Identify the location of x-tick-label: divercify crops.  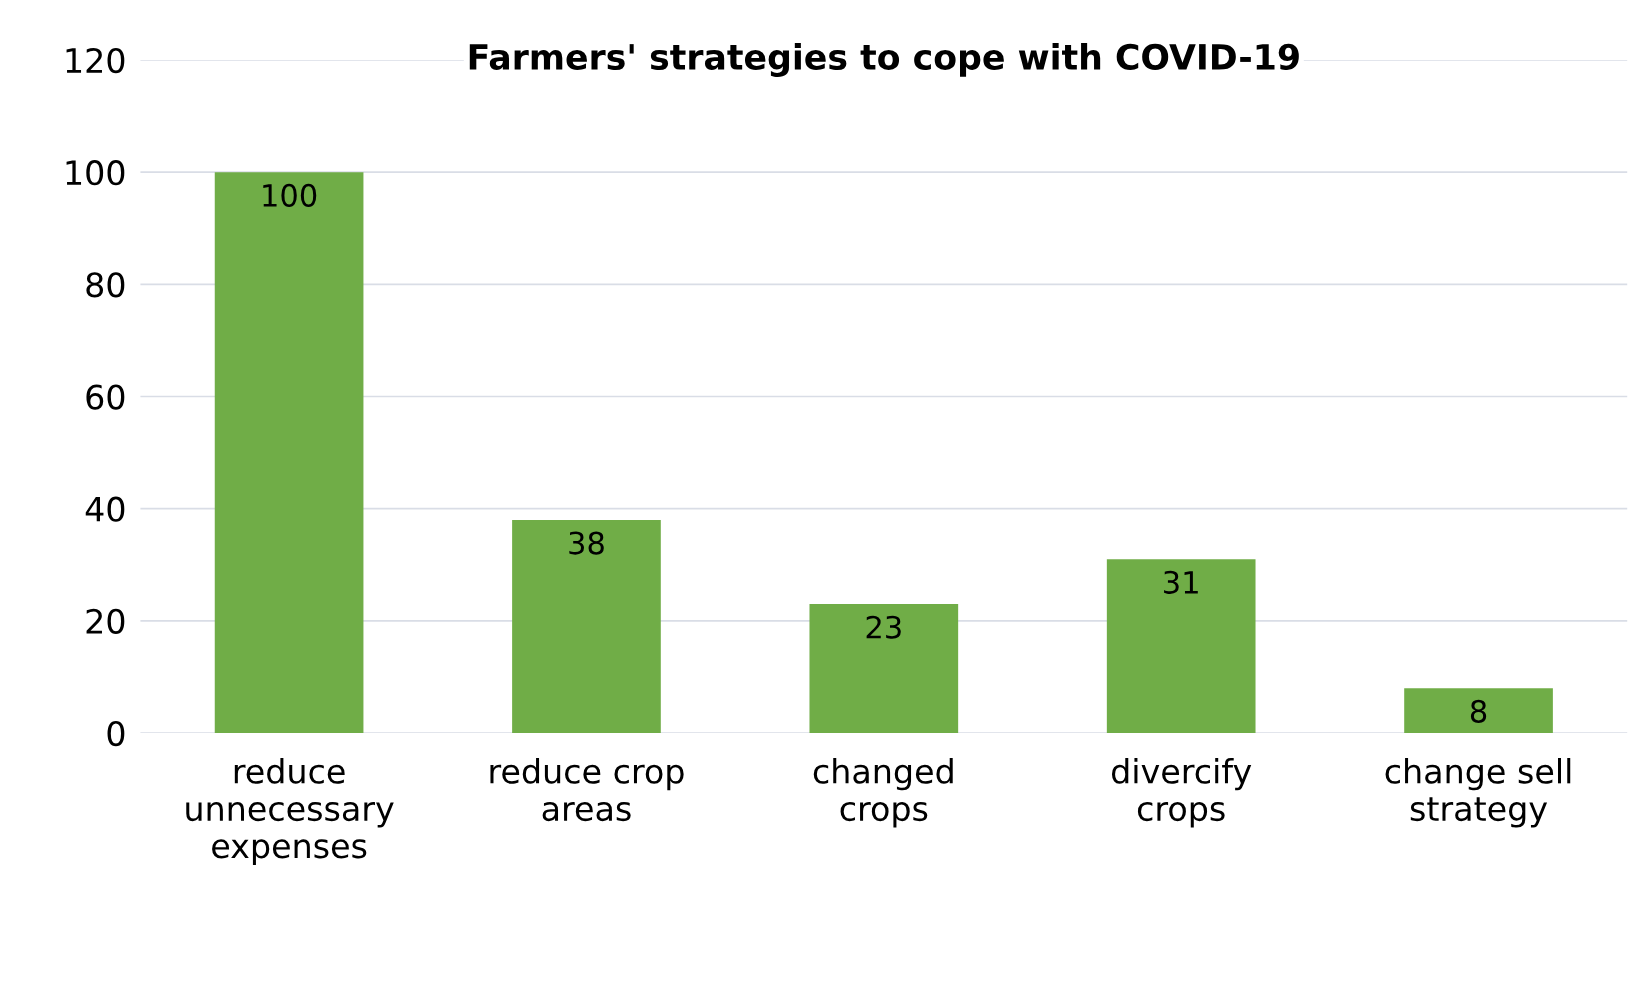
(1181, 793).